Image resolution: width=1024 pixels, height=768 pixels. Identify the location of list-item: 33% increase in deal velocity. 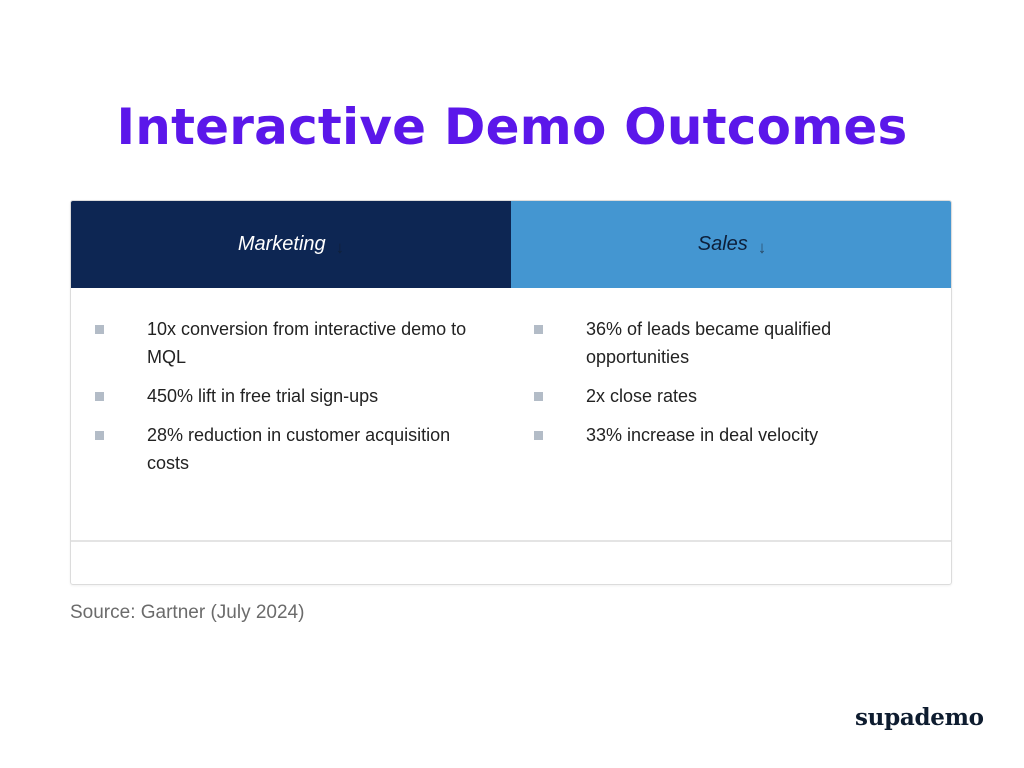
(730, 435).